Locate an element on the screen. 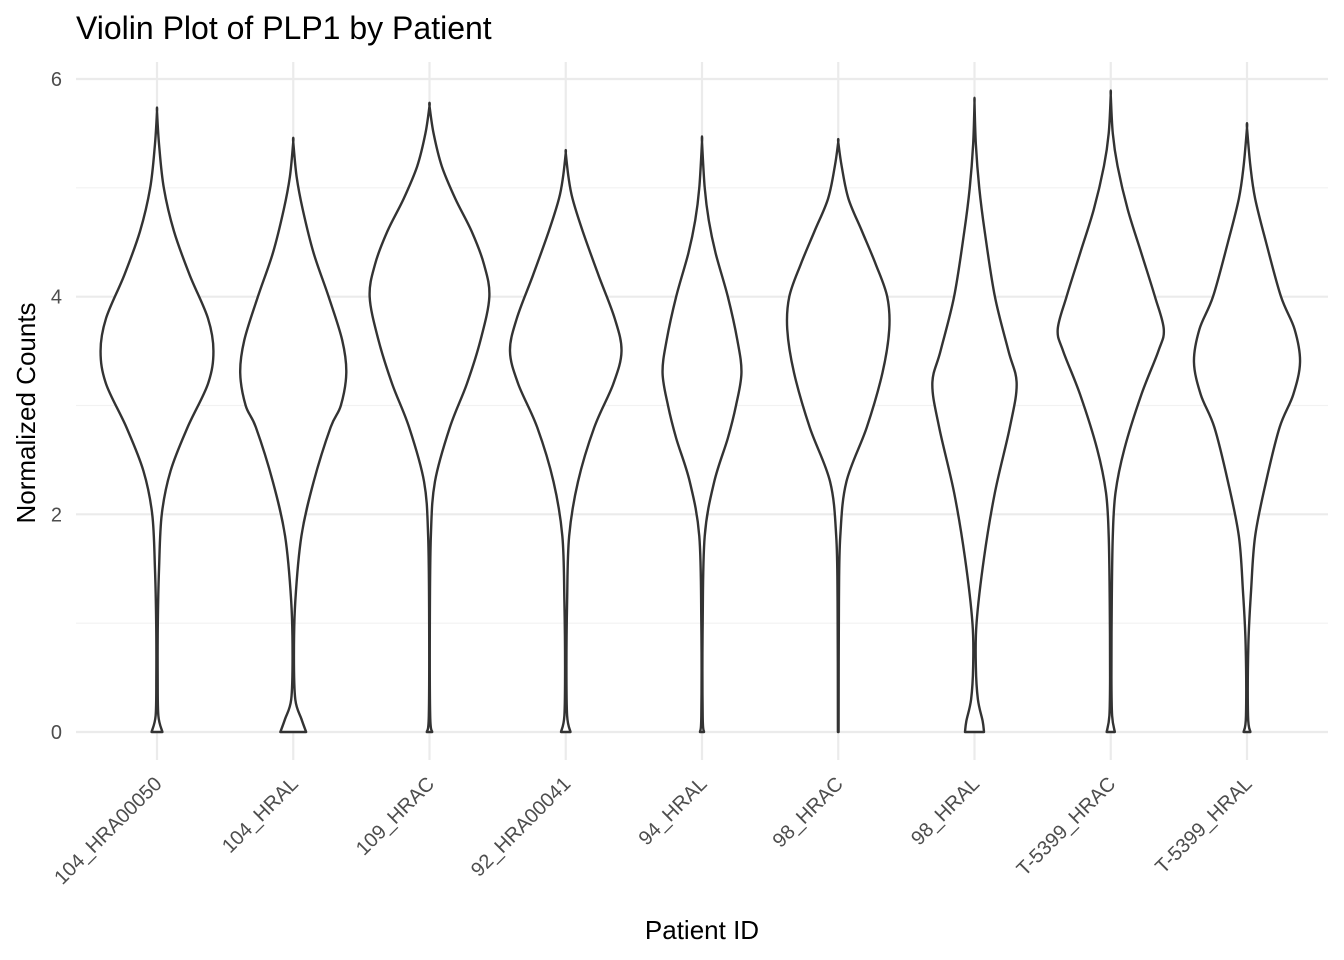  violin-T-5399_HRAL is located at coordinates (1247, 428).